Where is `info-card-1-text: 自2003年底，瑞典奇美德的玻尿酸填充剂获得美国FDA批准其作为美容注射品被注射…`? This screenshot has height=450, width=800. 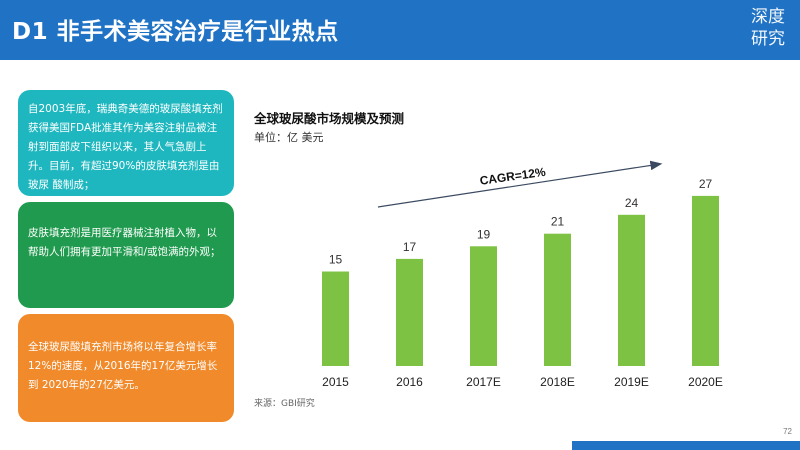 info-card-1-text: 自2003年底，瑞典奇美德的玻尿酸填充剂获得美国FDA批准其作为美容注射品被注射… is located at coordinates (125, 147).